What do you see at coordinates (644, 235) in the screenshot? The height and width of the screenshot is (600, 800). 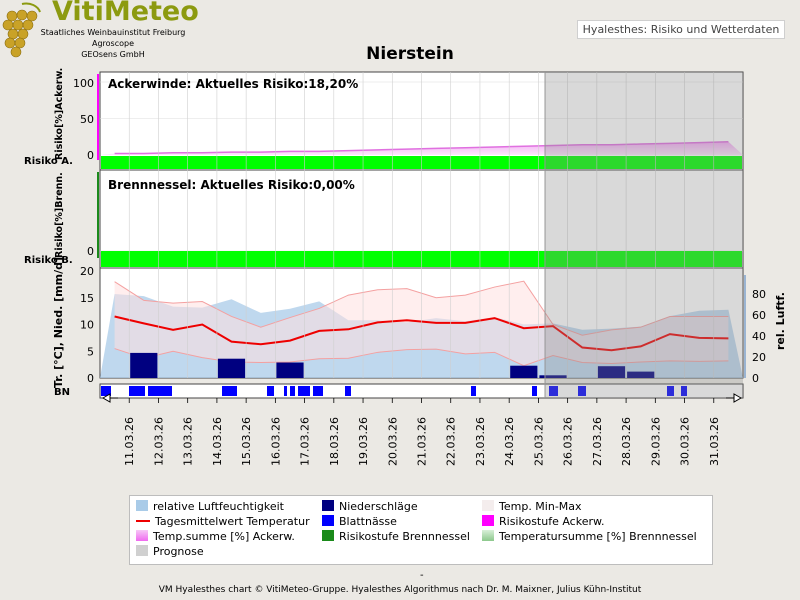 I see `forecast-shading` at bounding box center [644, 235].